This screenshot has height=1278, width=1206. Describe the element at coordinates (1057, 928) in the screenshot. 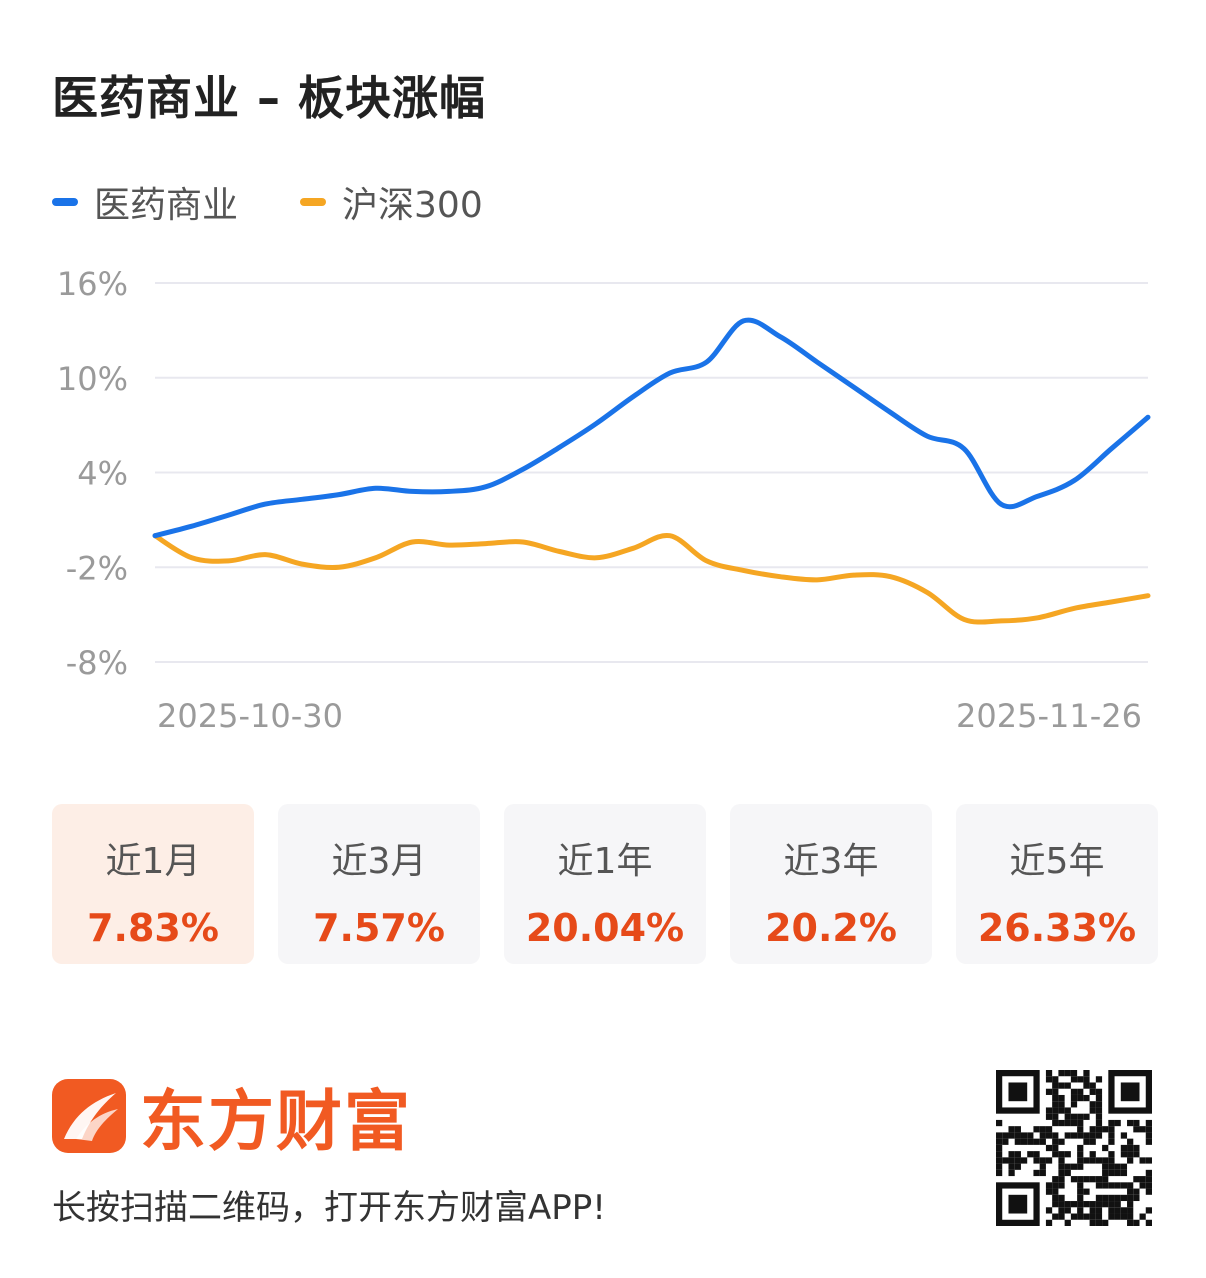

I see `stat-value: 26.33%` at that location.